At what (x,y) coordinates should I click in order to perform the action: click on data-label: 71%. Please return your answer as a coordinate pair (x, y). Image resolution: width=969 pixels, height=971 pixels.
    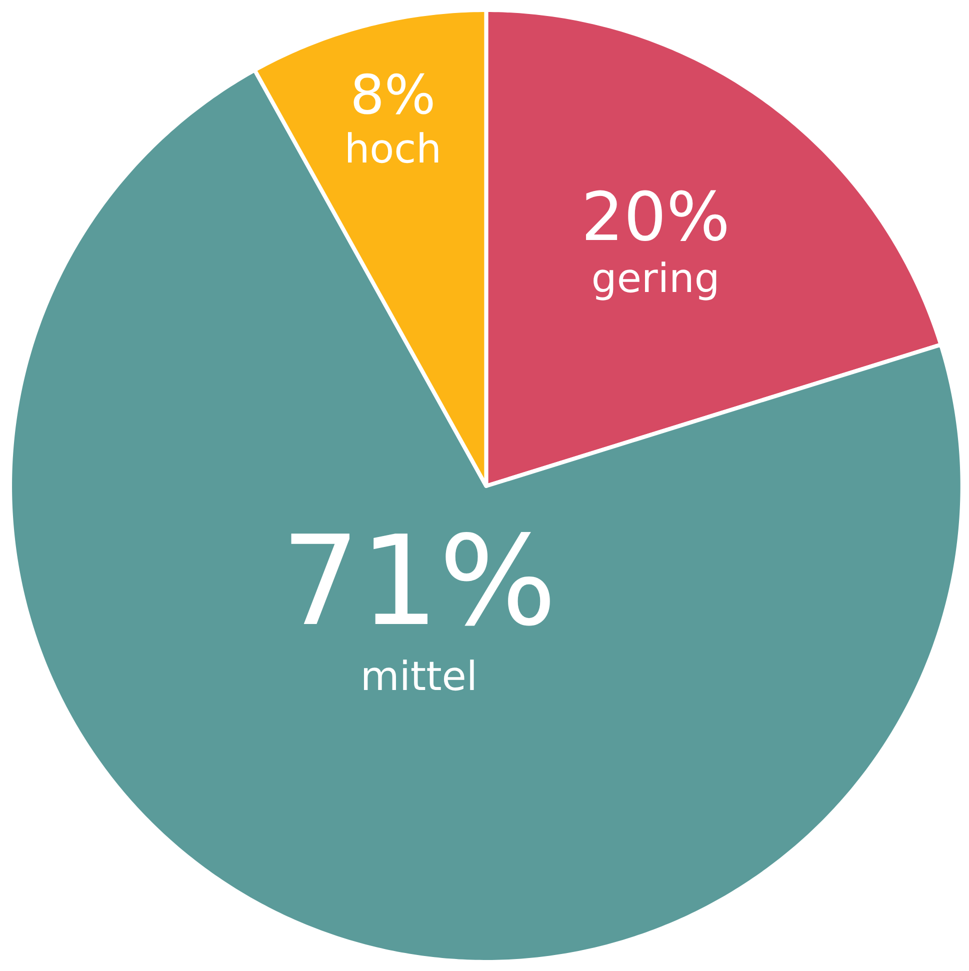
    Looking at the image, I should click on (419, 582).